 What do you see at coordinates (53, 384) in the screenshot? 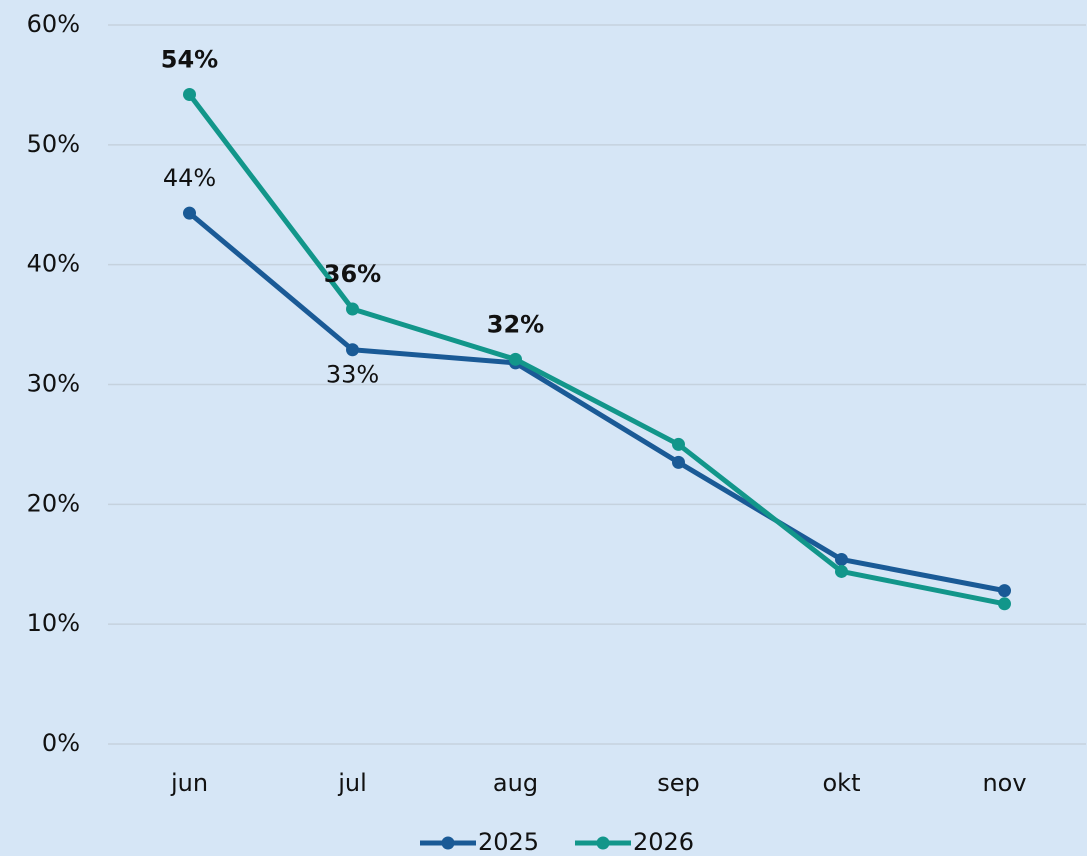
I see `y-tick-label: 30%` at bounding box center [53, 384].